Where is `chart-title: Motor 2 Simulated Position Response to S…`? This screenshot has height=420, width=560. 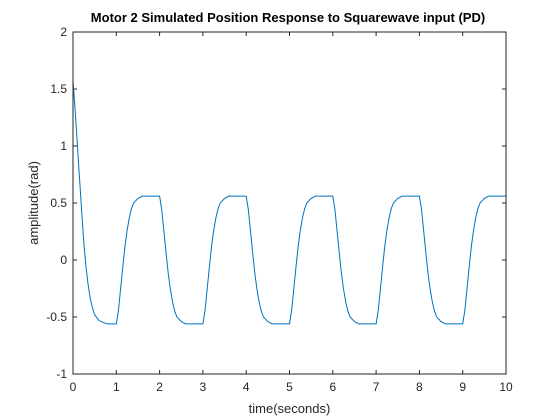 chart-title: Motor 2 Simulated Position Response to S… is located at coordinates (288, 17).